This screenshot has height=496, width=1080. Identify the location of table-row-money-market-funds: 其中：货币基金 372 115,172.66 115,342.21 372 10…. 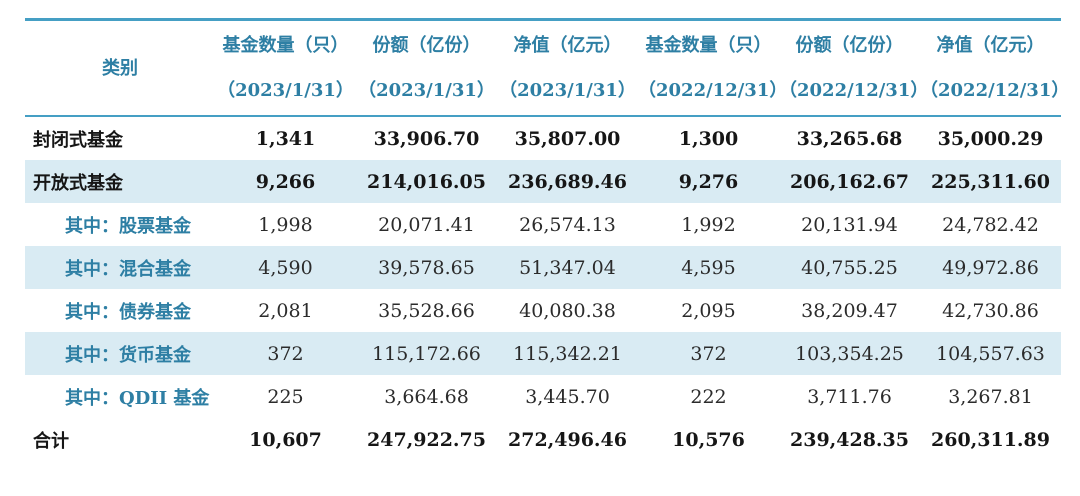
(543, 353).